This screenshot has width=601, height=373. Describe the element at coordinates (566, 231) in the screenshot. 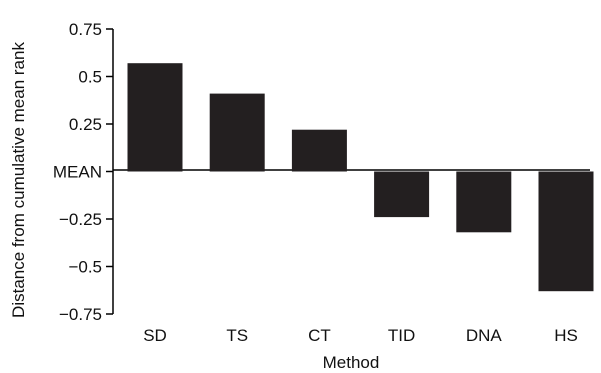

I see `bar-hs` at that location.